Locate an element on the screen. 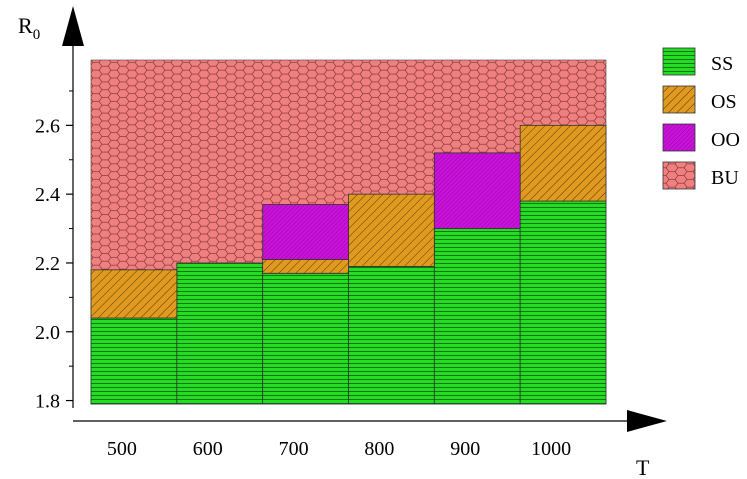  legend-swatch-oo is located at coordinates (679, 137).